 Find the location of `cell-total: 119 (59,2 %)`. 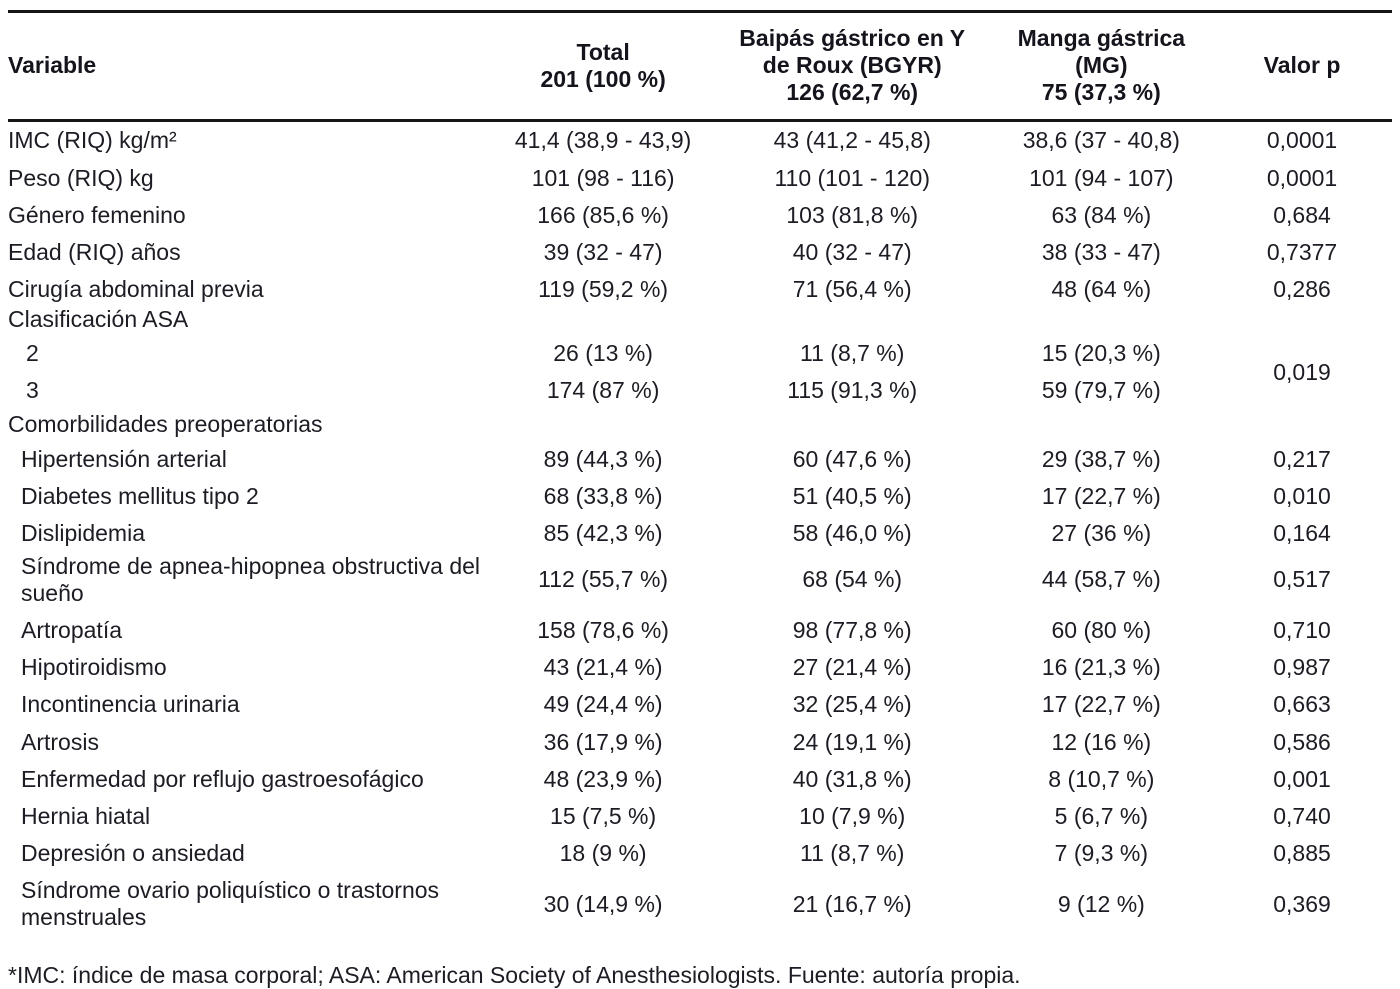

cell-total: 119 (59,2 %) is located at coordinates (603, 288).